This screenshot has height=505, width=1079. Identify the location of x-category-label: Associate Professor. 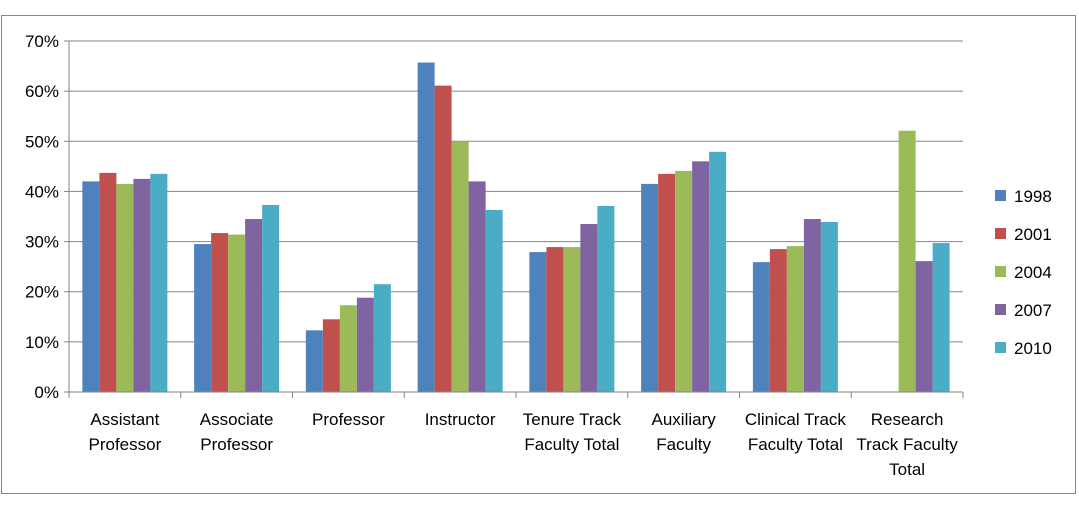
(237, 432).